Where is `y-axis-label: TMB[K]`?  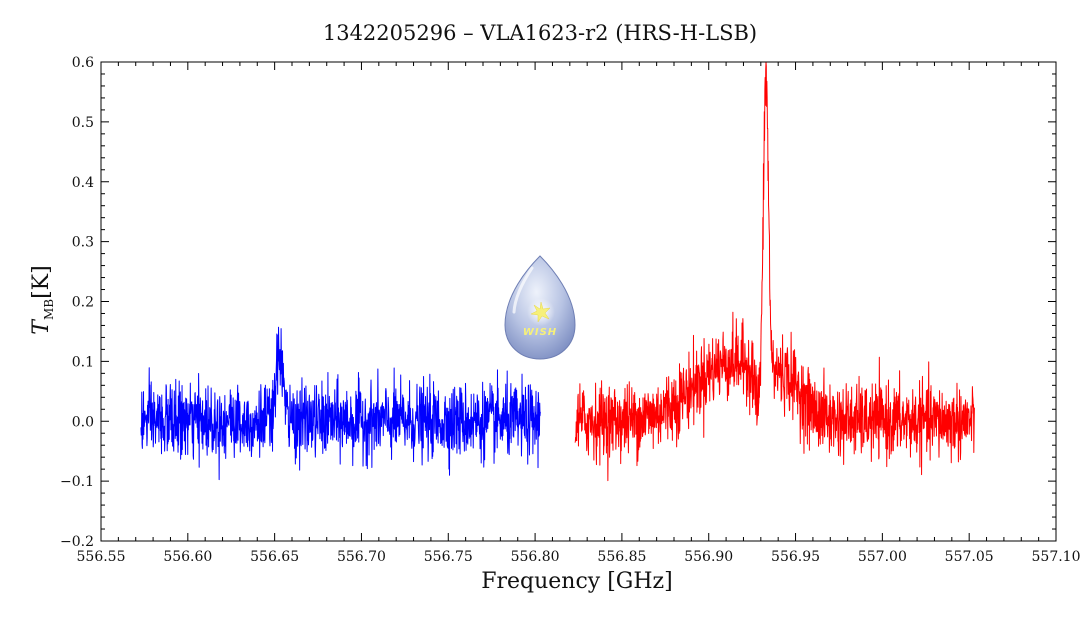
y-axis-label: TMB[K] is located at coordinates (42, 299).